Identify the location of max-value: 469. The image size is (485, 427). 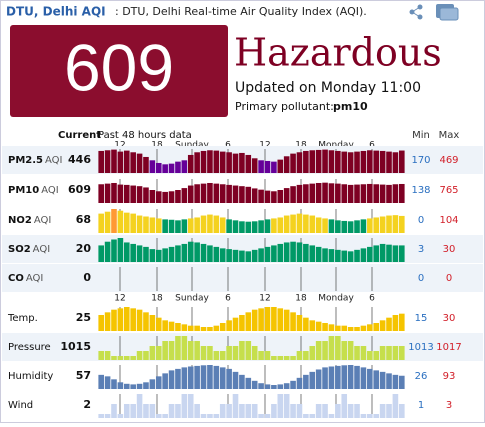
(448, 160).